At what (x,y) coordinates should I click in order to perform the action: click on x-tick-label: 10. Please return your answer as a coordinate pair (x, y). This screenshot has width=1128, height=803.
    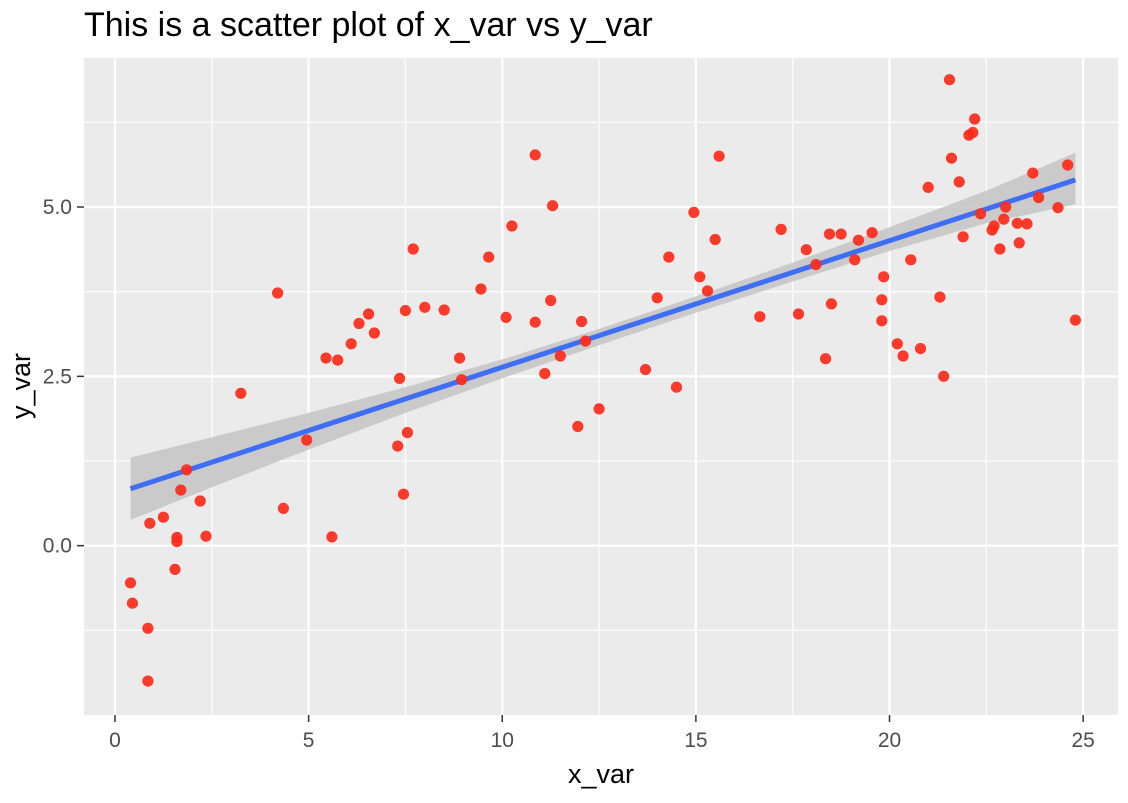
    Looking at the image, I should click on (502, 740).